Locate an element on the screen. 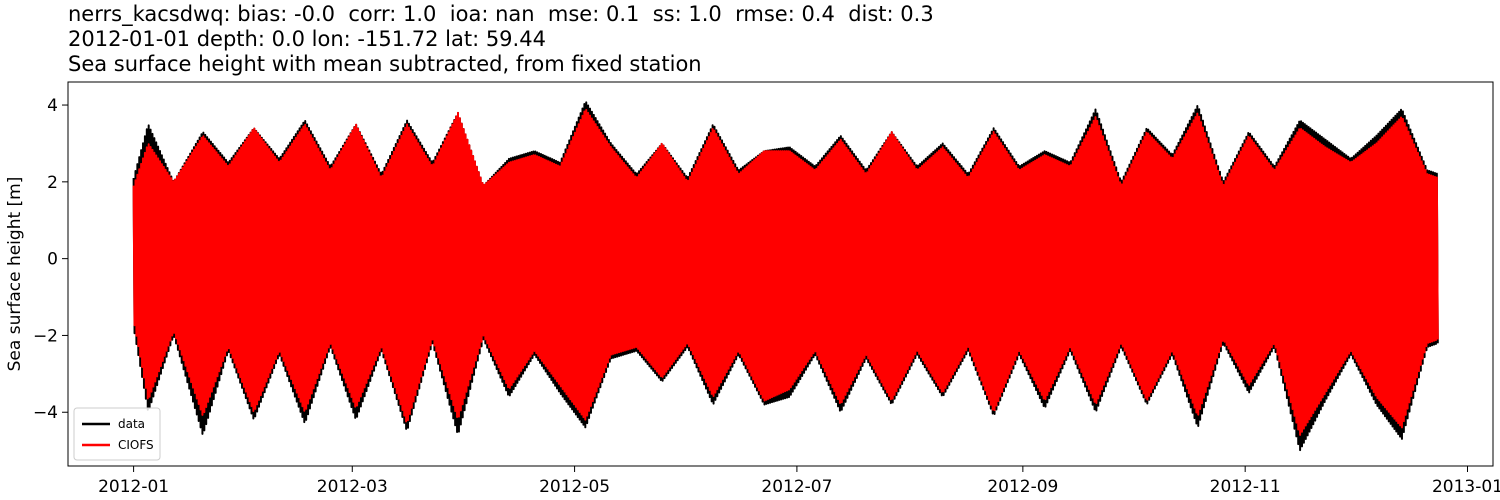 The image size is (1500, 500). y-tick-label: 0 is located at coordinates (52, 260).